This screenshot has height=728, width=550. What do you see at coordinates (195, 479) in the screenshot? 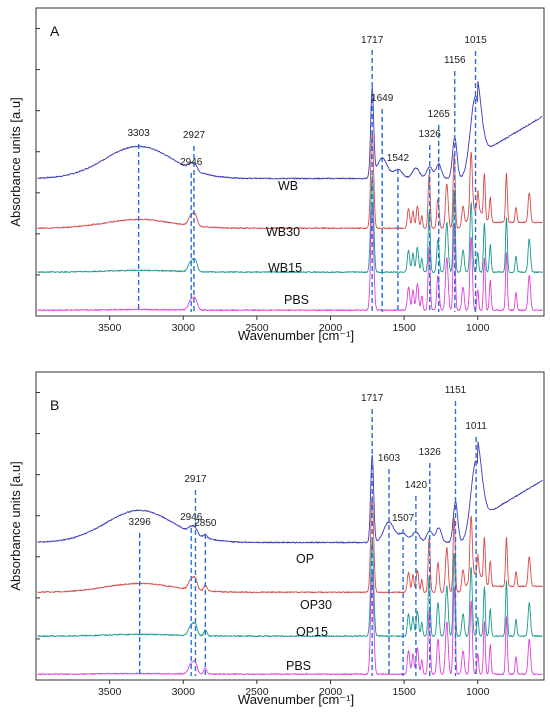
I see `peak-label-2917: 2917` at bounding box center [195, 479].